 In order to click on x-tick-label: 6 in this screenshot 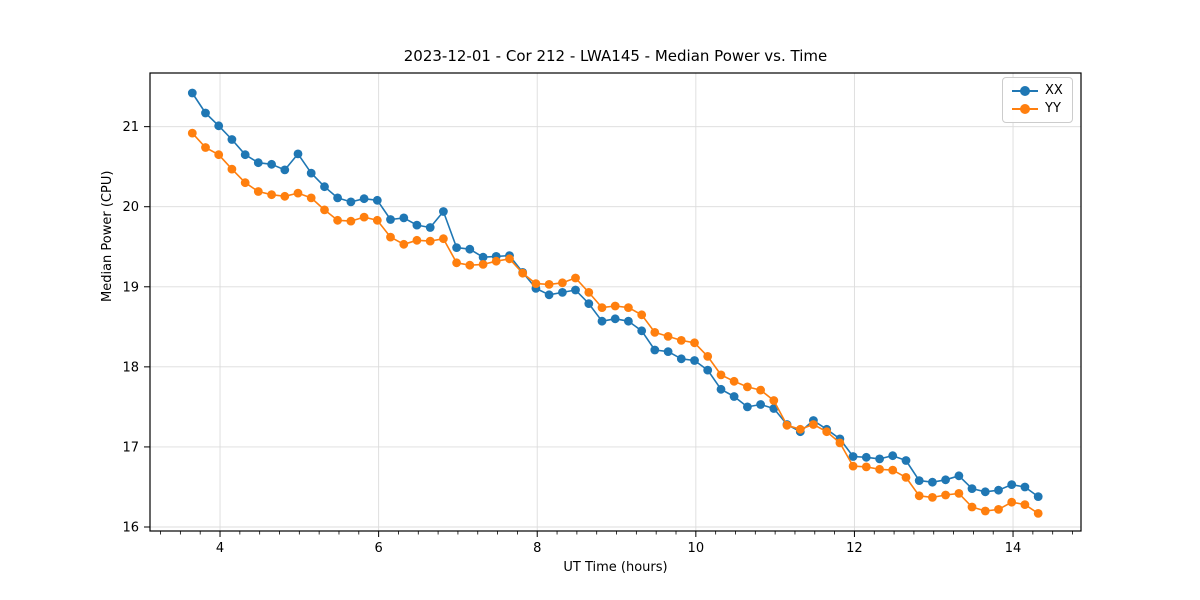, I will do `click(378, 548)`.